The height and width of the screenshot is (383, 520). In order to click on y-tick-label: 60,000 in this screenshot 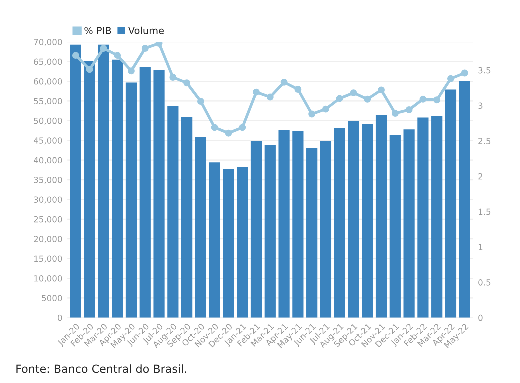, I will do `click(48, 82)`.